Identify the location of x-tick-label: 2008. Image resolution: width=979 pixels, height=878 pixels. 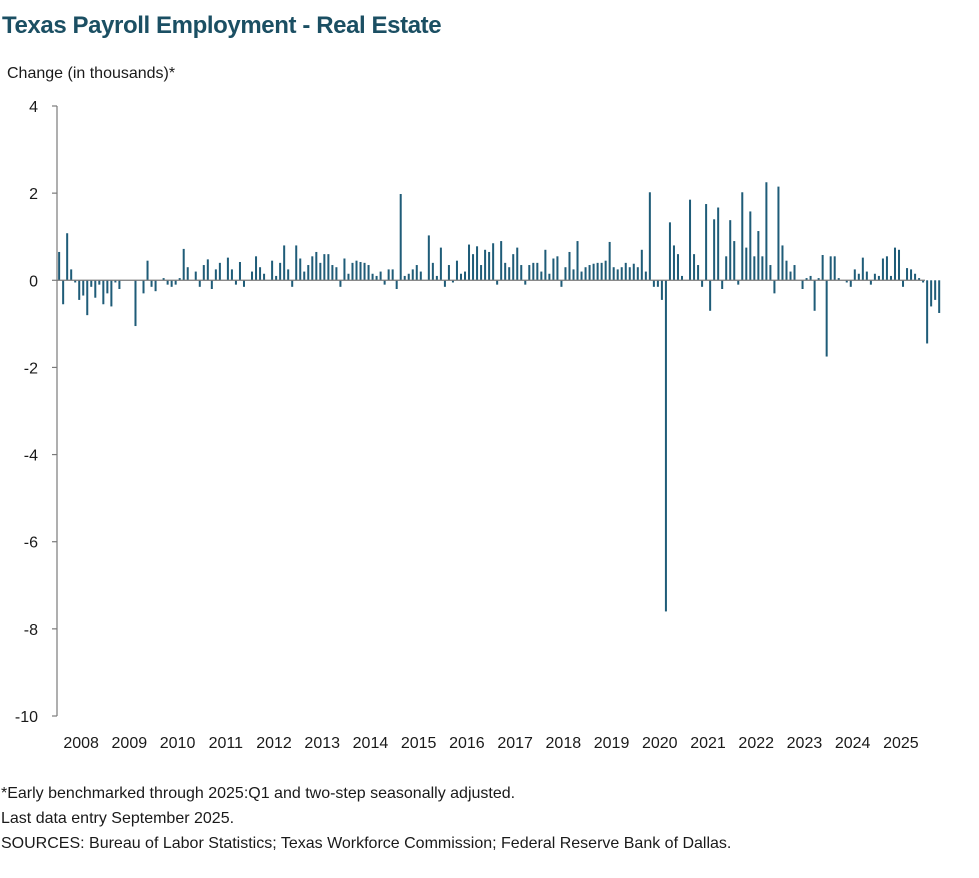
(81, 743).